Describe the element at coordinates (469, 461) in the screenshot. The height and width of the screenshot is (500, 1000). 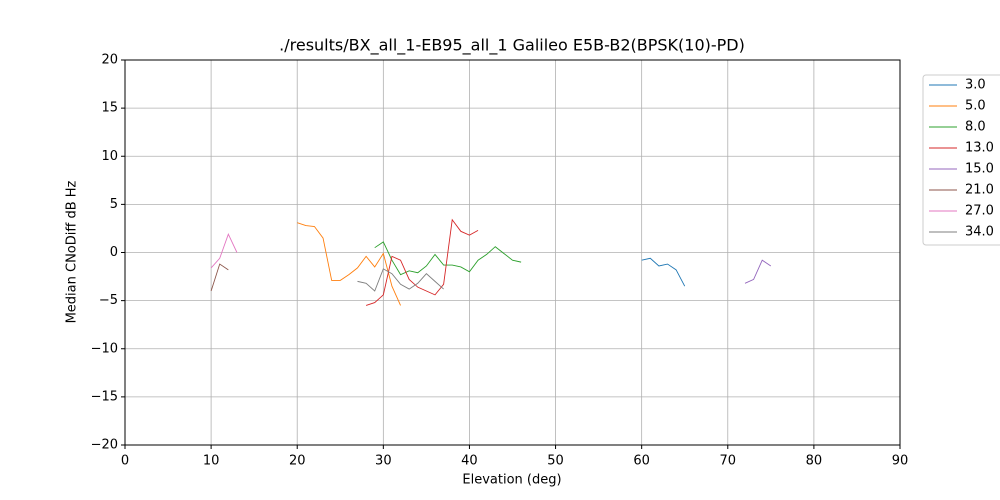
I see `x-tick-label: 40` at that location.